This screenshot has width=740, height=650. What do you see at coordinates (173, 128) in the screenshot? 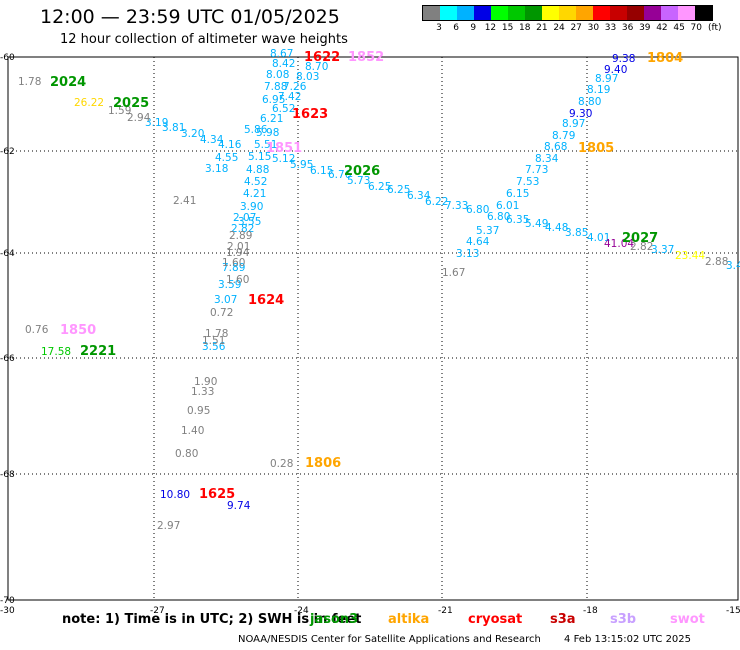
I see `wave-height-value: 3.81` at bounding box center [173, 128].